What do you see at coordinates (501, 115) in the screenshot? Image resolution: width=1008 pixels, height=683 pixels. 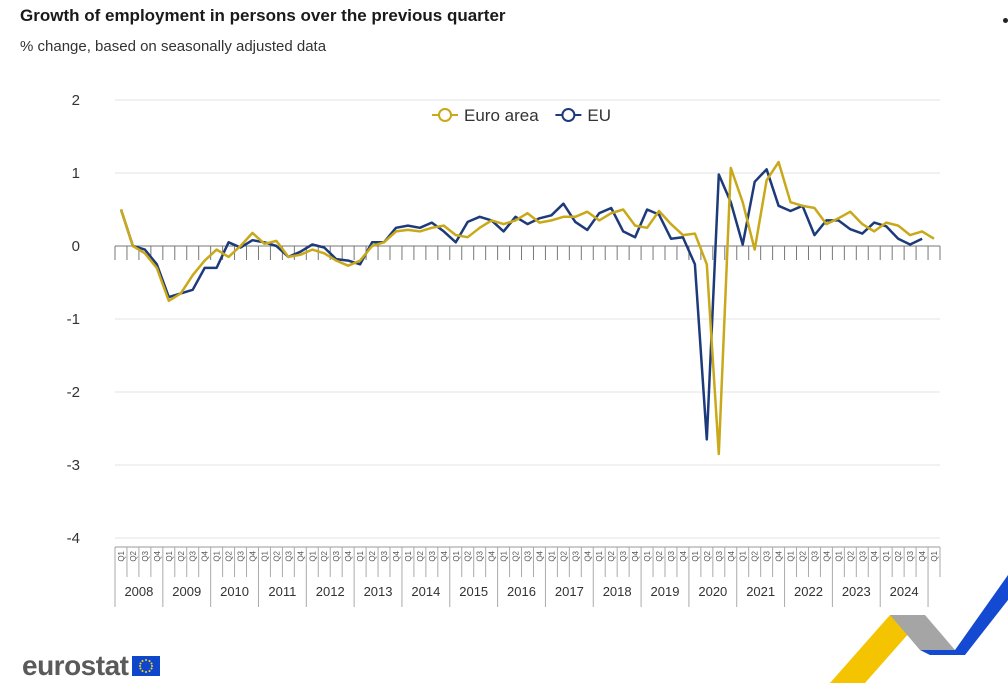 I see `legend-label: Euro area` at bounding box center [501, 115].